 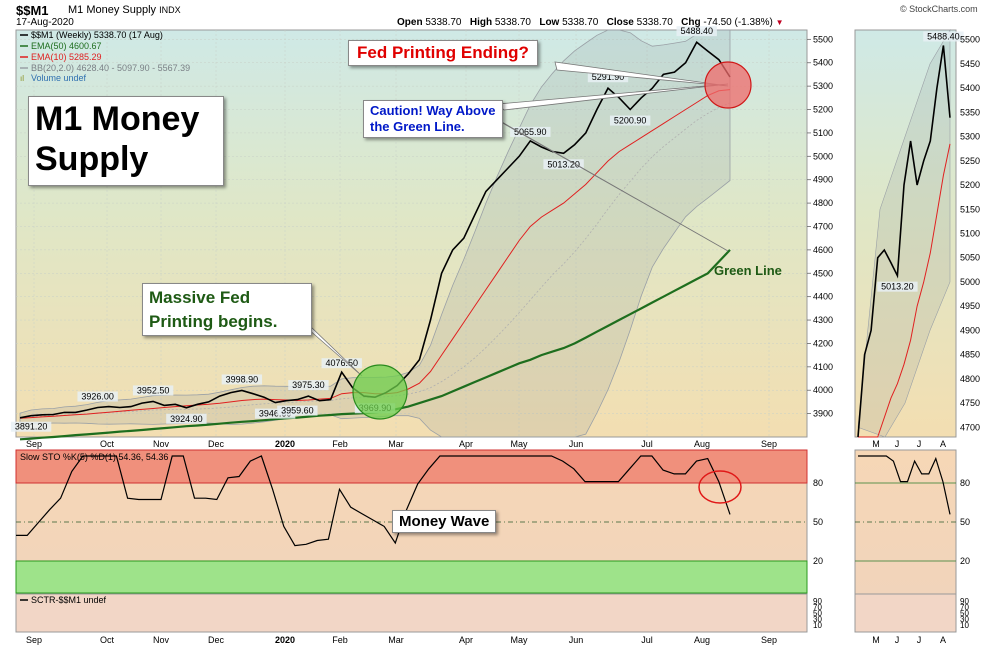 I want to click on y-tick-label: 4700, so click(x=823, y=226).